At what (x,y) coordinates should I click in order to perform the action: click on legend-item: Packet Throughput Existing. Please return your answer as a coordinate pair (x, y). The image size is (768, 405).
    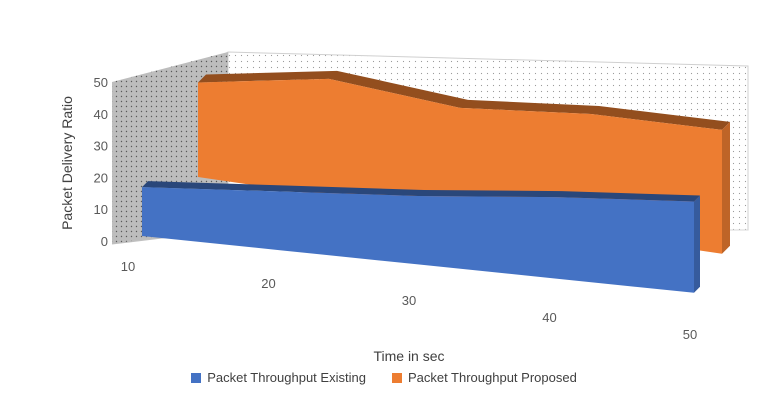
    Looking at the image, I should click on (278, 377).